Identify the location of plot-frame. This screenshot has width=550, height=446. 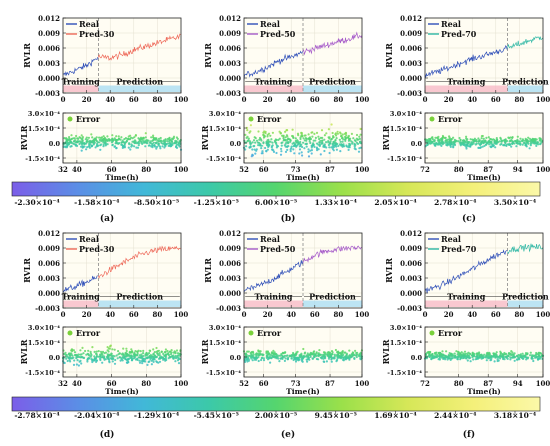
(303, 270).